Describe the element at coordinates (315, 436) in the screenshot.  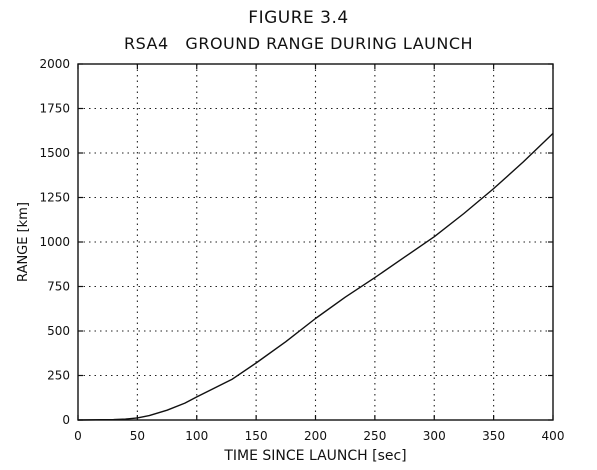
I see `x-tick-label: 200` at that location.